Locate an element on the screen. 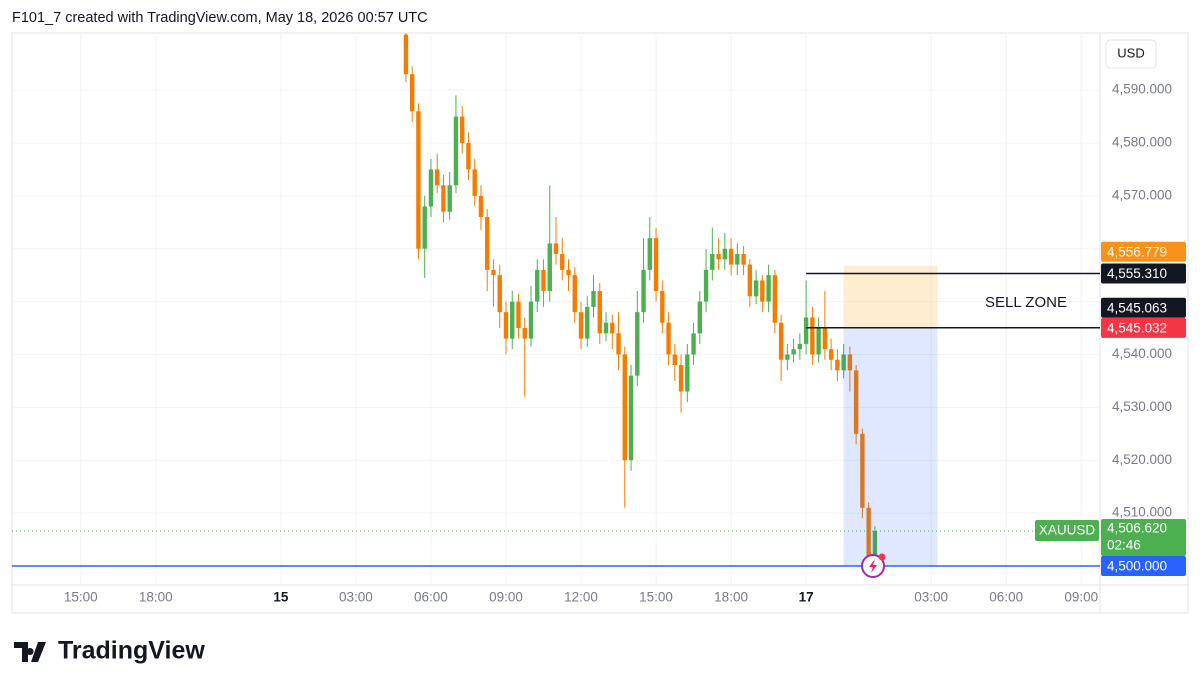 The width and height of the screenshot is (1200, 688). symbol-box is located at coordinates (1067, 530).